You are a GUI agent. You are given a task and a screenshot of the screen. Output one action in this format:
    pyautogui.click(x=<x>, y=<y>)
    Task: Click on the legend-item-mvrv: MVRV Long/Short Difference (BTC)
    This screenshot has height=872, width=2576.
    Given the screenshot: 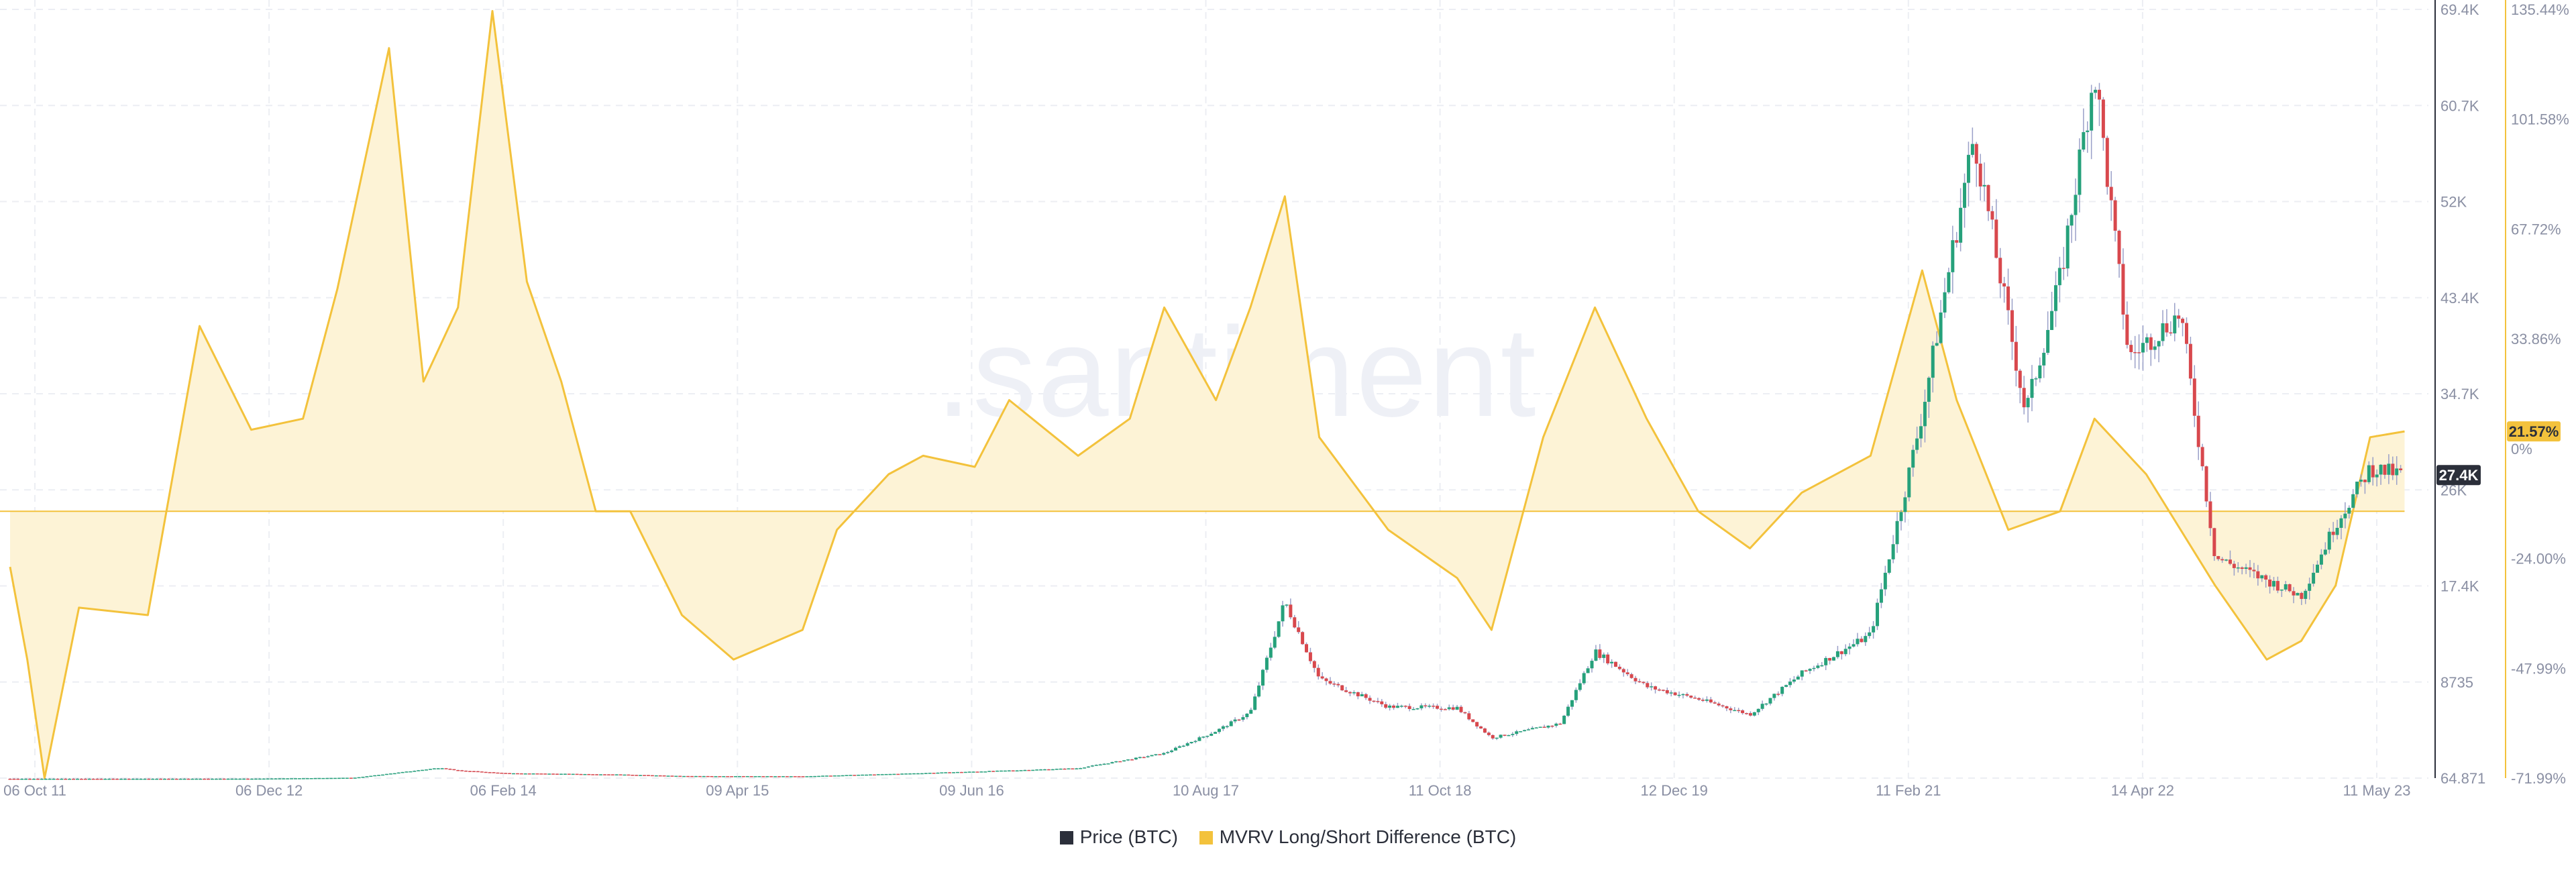 What is the action you would take?
    pyautogui.click(x=1357, y=837)
    